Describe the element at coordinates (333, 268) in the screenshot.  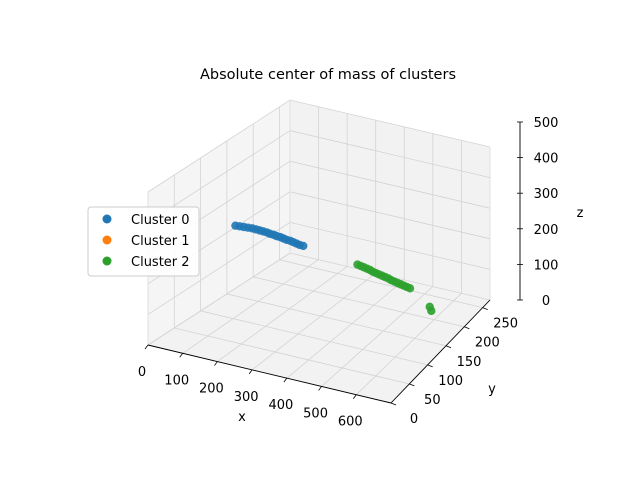
I see `data-points` at that location.